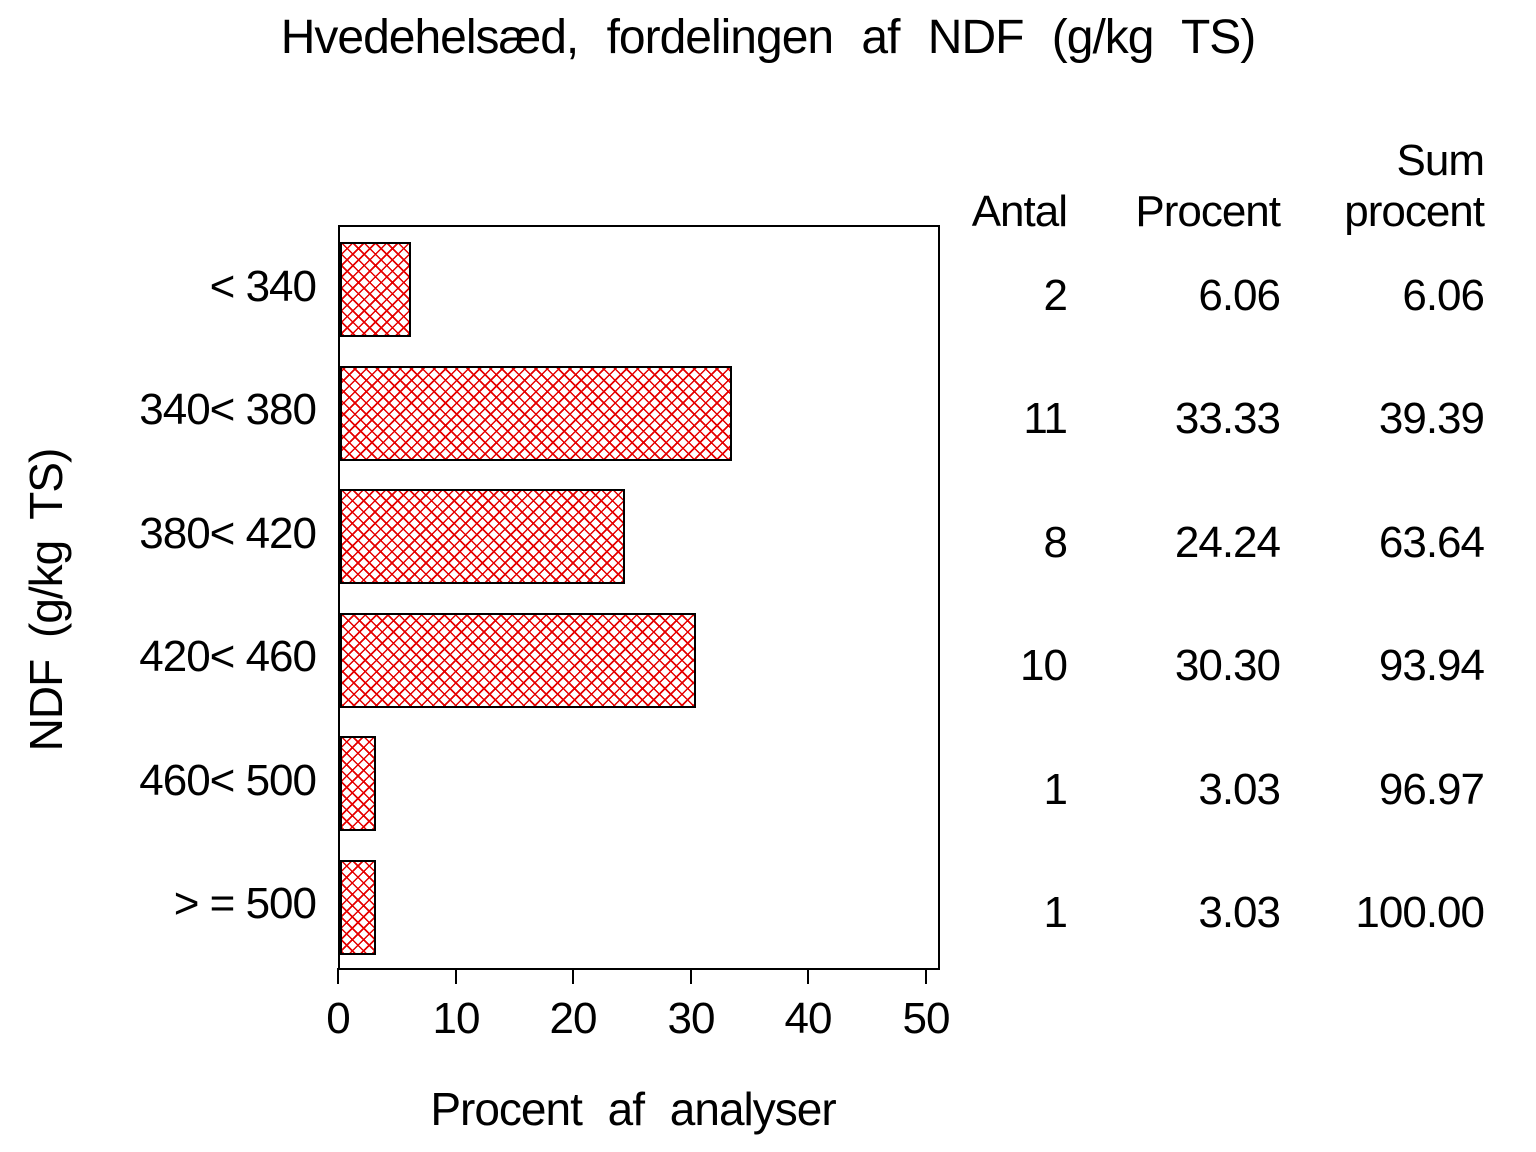 The width and height of the screenshot is (1536, 1152). What do you see at coordinates (1431, 542) in the screenshot?
I see `table-cell-sum_procent: 63.64` at bounding box center [1431, 542].